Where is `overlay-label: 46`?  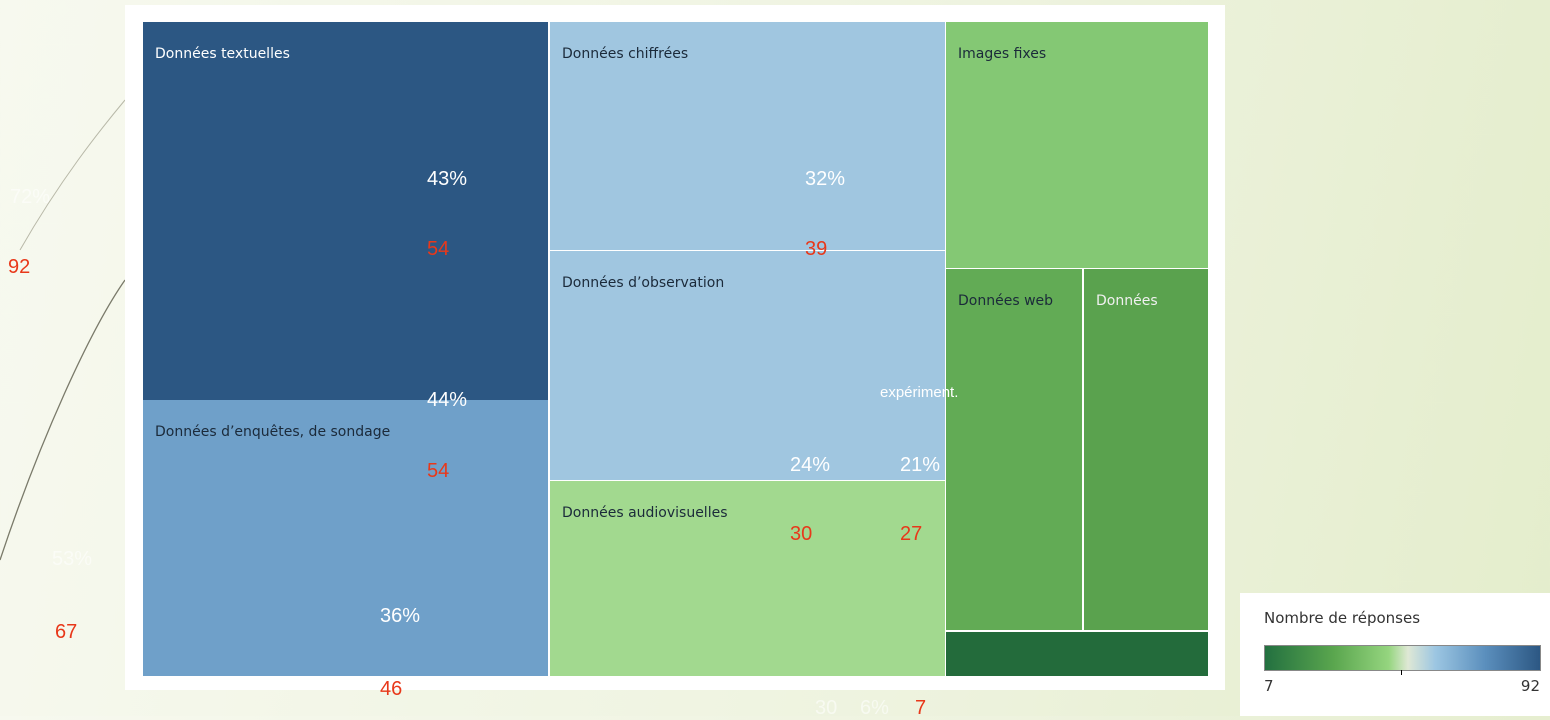 overlay-label: 46 is located at coordinates (391, 689).